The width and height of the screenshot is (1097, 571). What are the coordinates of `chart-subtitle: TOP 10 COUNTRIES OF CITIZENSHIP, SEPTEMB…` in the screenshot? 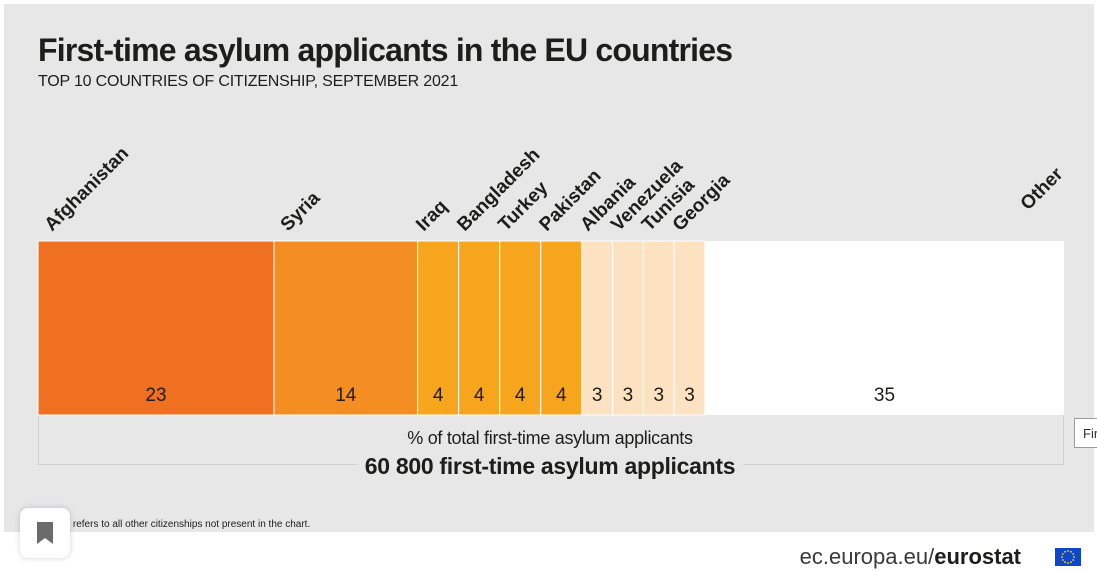 It's located at (248, 81).